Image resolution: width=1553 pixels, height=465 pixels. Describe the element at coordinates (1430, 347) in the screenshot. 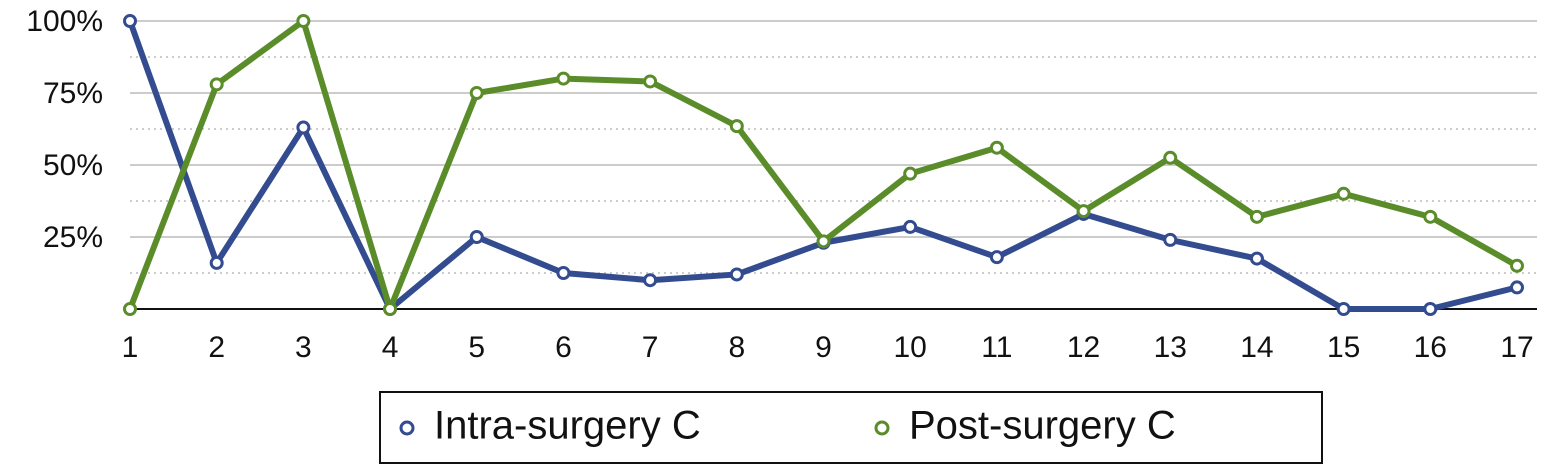

I see `x-tick-label: 16` at that location.